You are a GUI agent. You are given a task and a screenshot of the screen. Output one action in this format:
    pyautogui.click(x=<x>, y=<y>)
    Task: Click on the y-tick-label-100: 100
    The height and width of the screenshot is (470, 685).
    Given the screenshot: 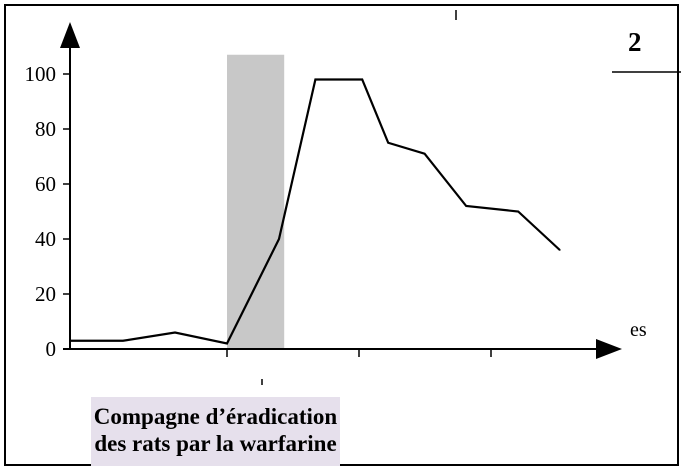 What is the action you would take?
    pyautogui.click(x=41, y=74)
    